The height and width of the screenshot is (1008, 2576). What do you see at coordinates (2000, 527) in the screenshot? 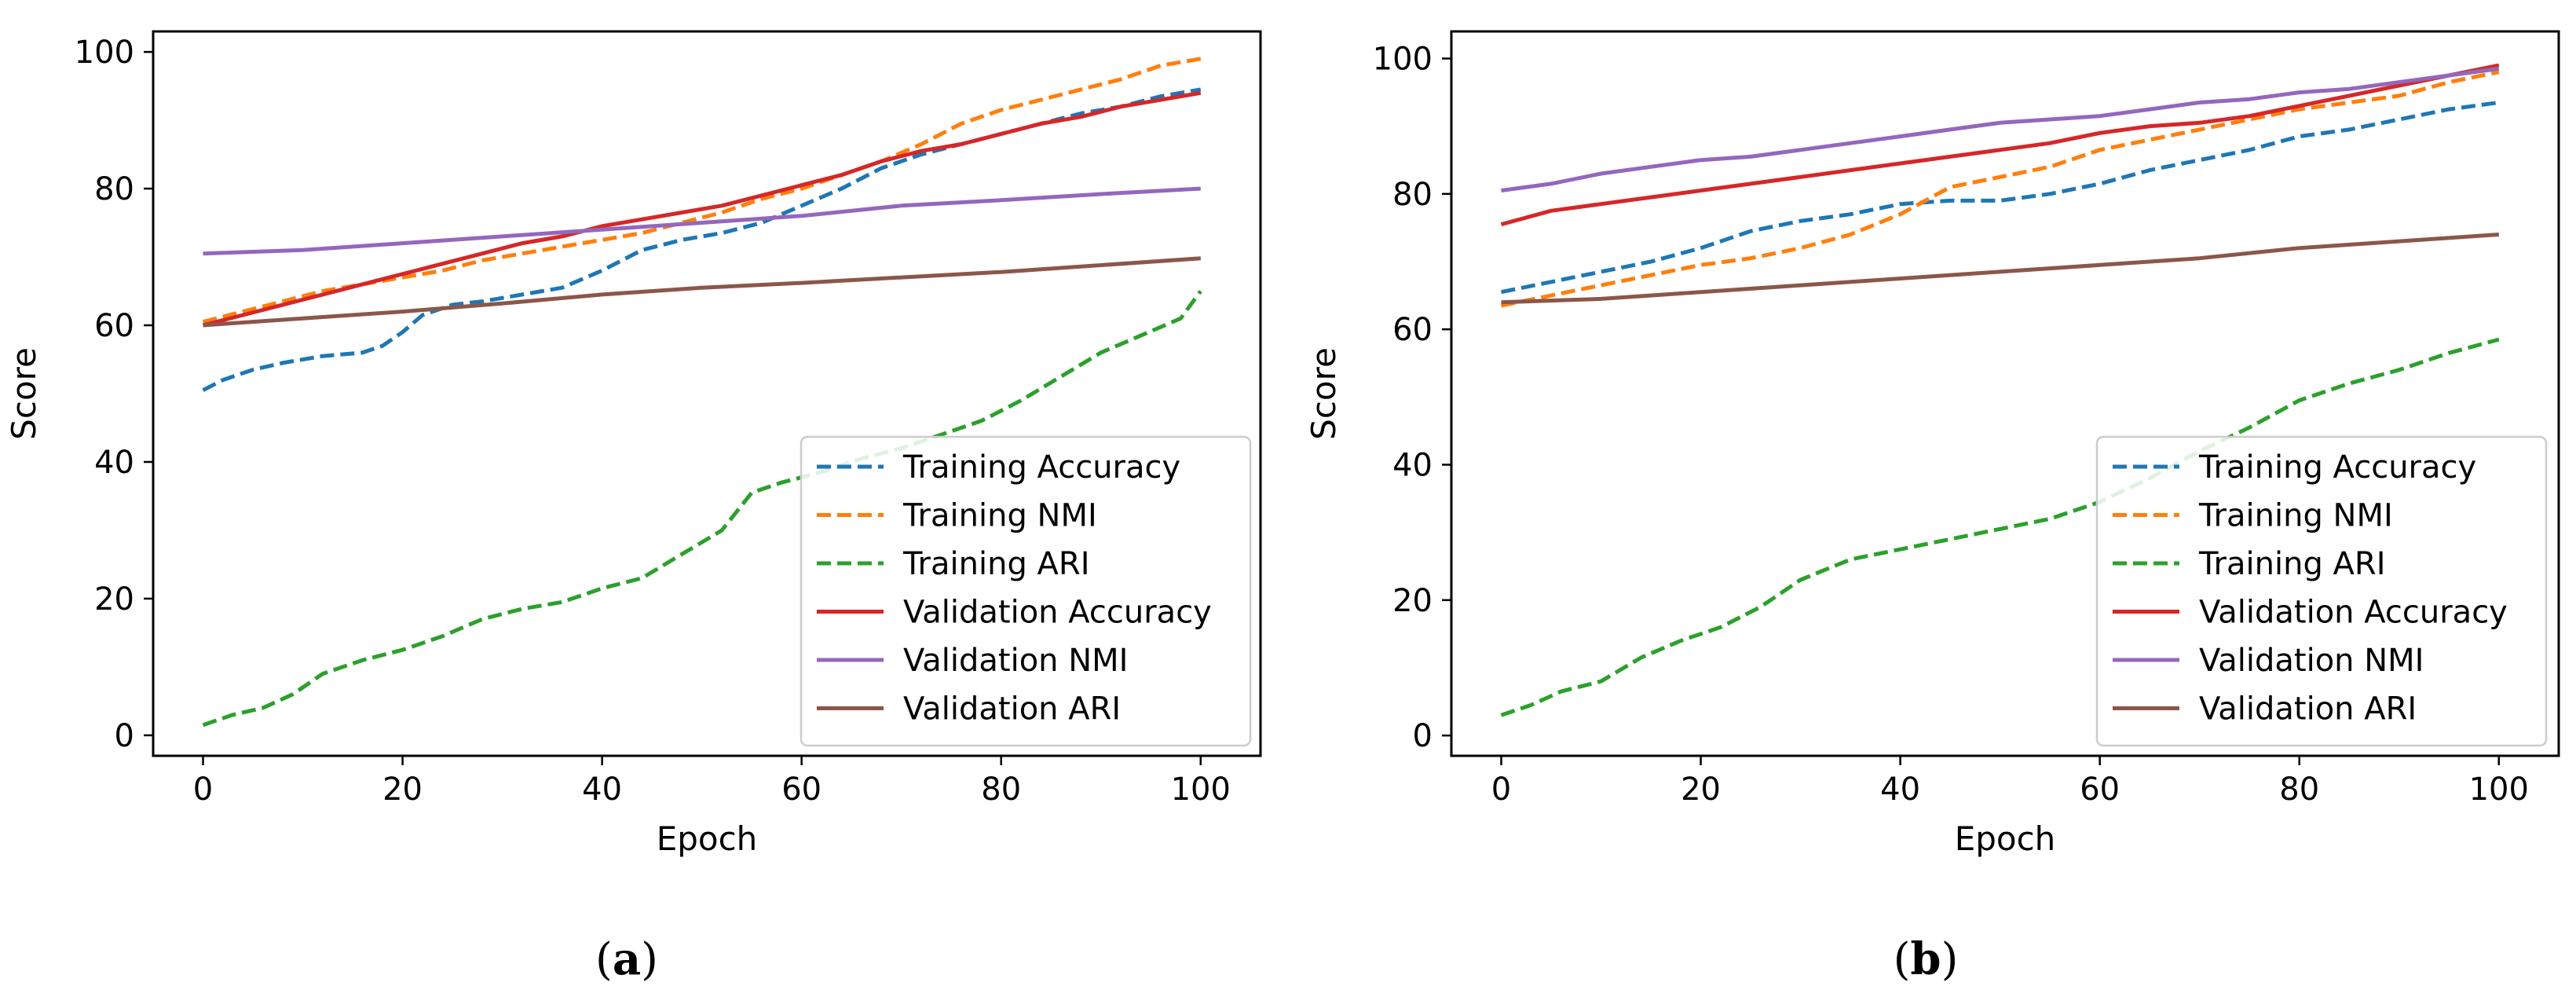
I see `series-line-training-ari` at bounding box center [2000, 527].